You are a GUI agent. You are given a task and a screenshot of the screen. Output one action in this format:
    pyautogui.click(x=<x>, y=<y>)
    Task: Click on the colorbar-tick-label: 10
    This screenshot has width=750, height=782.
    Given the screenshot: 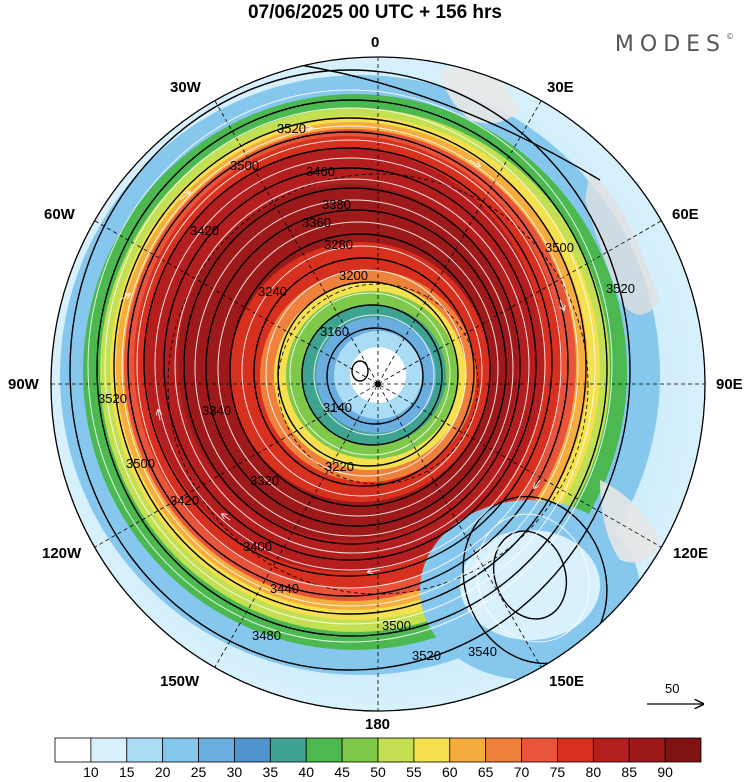 What is the action you would take?
    pyautogui.click(x=91, y=772)
    